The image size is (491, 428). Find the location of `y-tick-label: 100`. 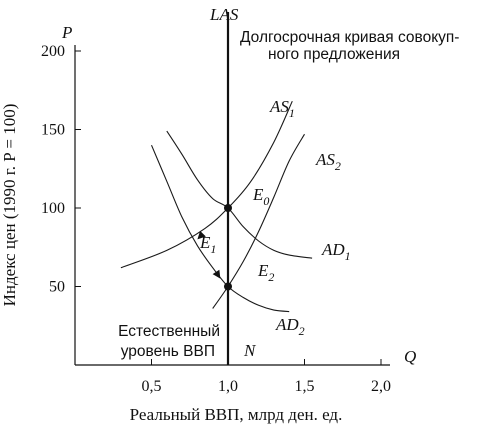

y-tick-label: 100 is located at coordinates (53, 208).